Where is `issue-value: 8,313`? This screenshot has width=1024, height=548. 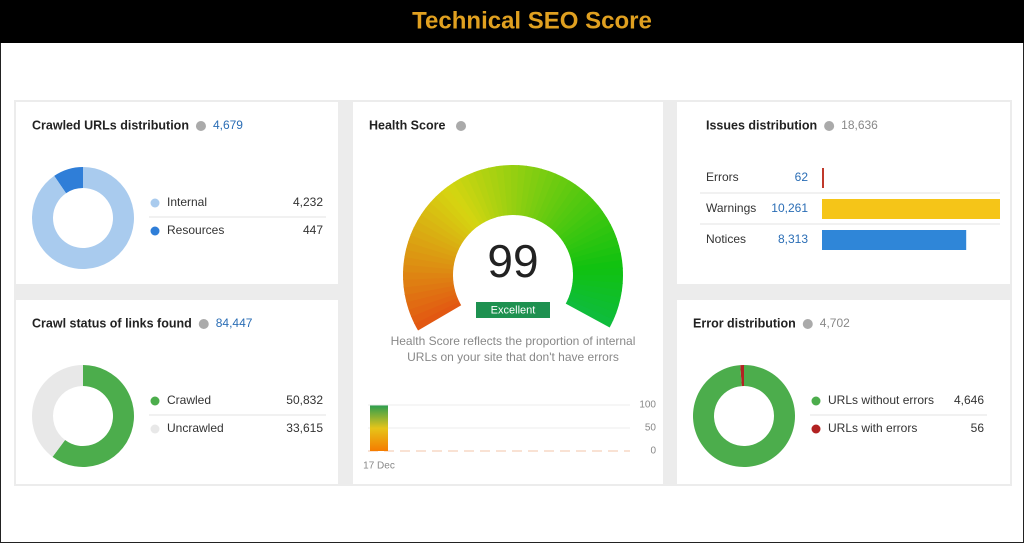 issue-value: 8,313 is located at coordinates (793, 239).